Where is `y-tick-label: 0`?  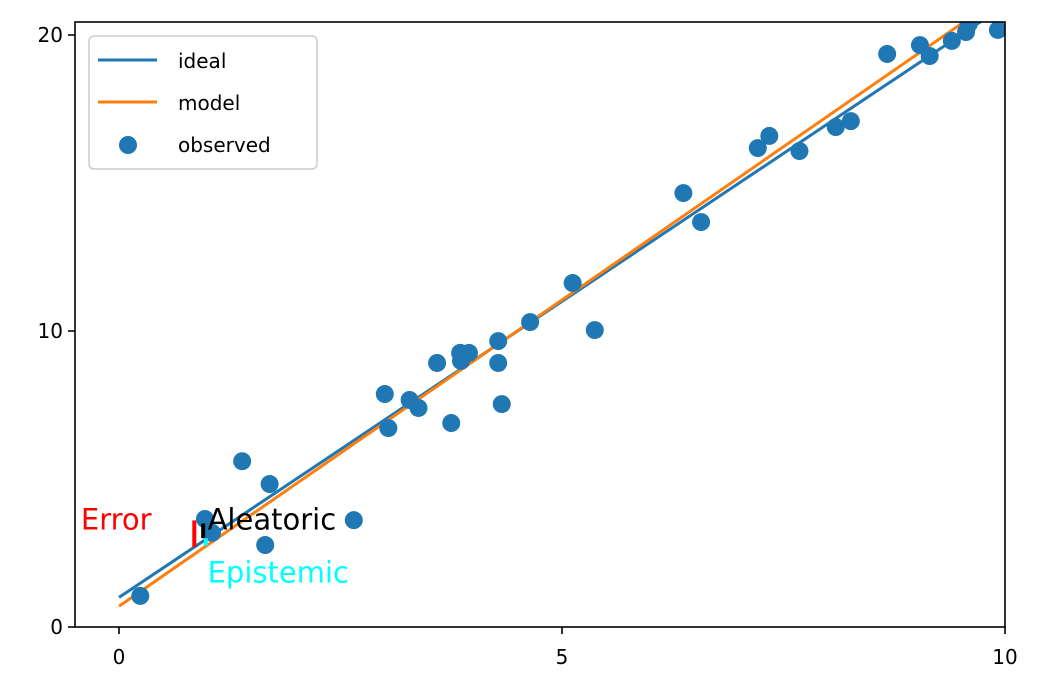
y-tick-label: 0 is located at coordinates (56, 627).